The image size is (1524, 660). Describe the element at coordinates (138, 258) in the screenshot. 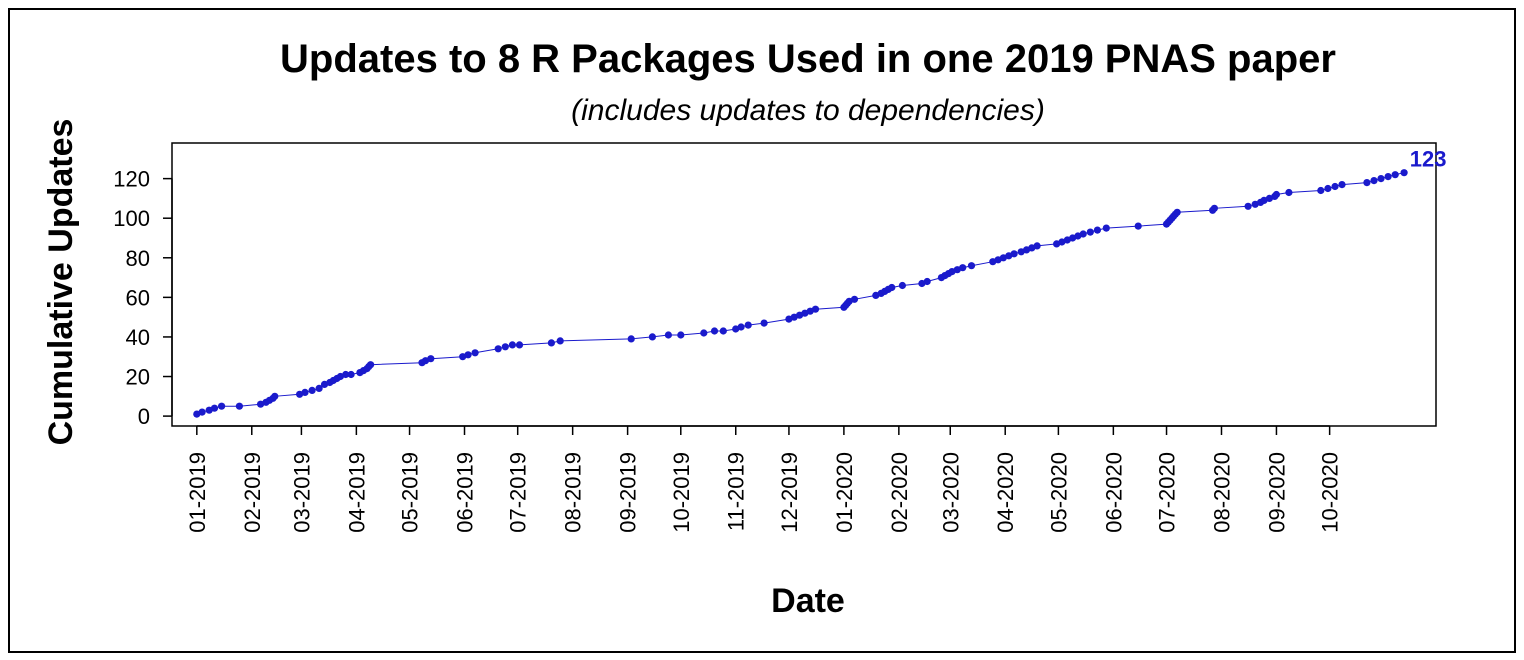

I see `y-tick-label: 80` at that location.